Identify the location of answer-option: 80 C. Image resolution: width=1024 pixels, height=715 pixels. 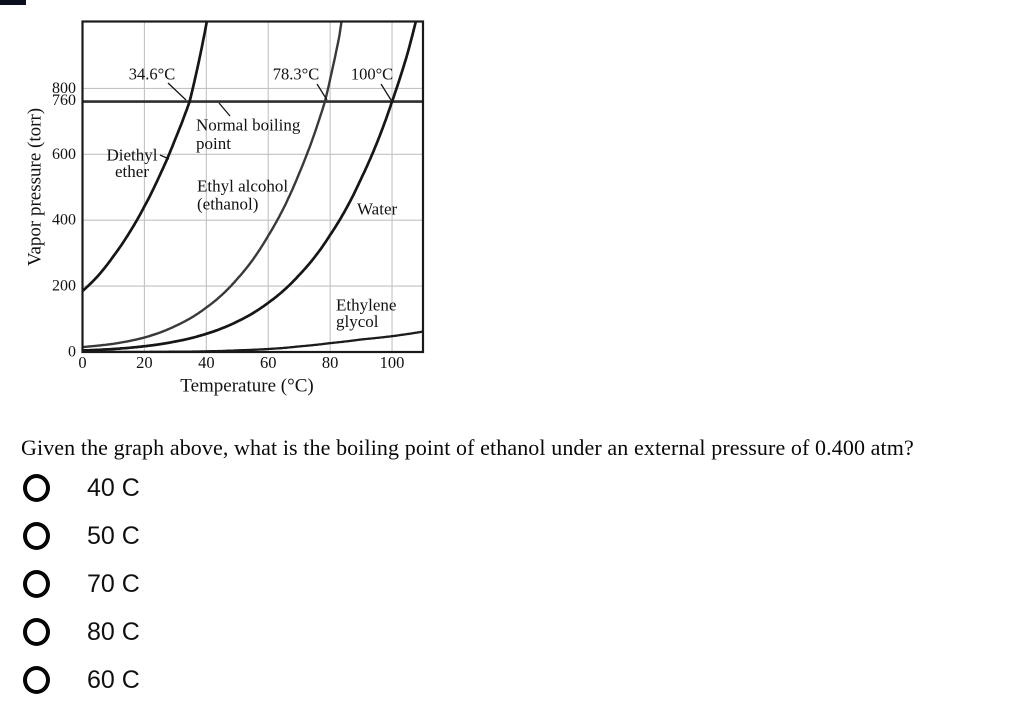
(81, 632).